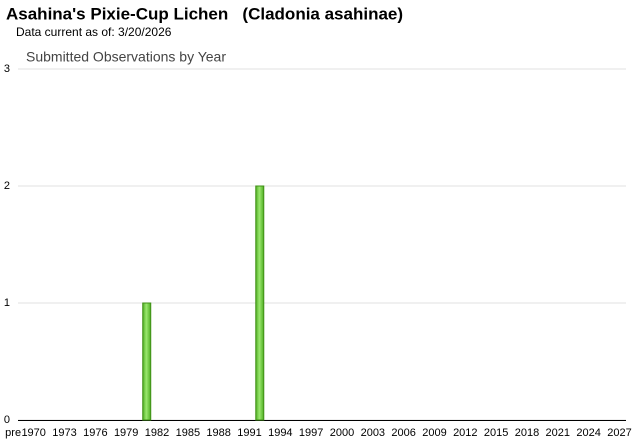  What do you see at coordinates (588, 433) in the screenshot?
I see `x-tick-label: 2024` at bounding box center [588, 433].